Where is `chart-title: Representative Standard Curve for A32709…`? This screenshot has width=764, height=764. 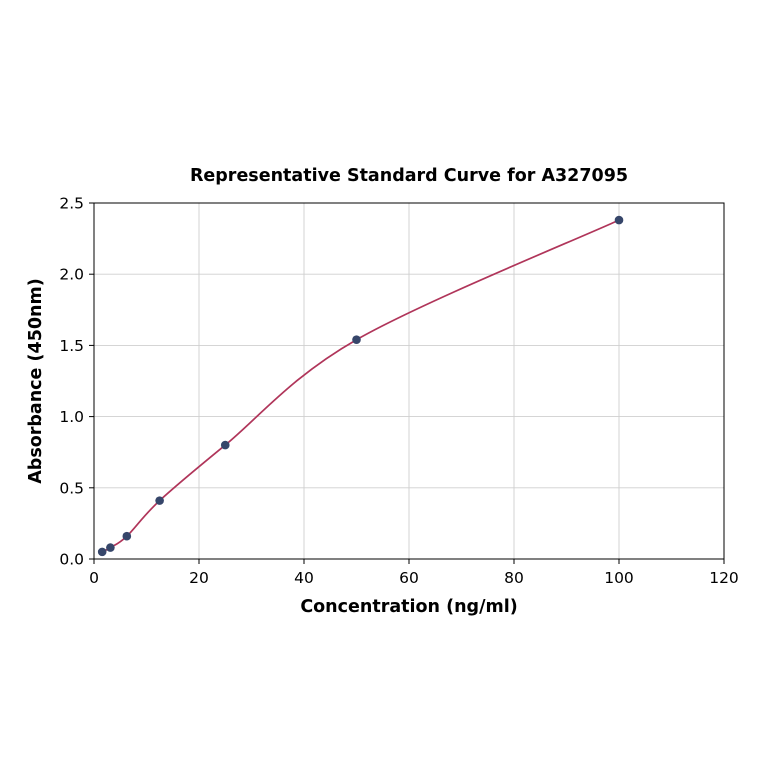
chart-title: Representative Standard Curve for A32709… is located at coordinates (409, 176).